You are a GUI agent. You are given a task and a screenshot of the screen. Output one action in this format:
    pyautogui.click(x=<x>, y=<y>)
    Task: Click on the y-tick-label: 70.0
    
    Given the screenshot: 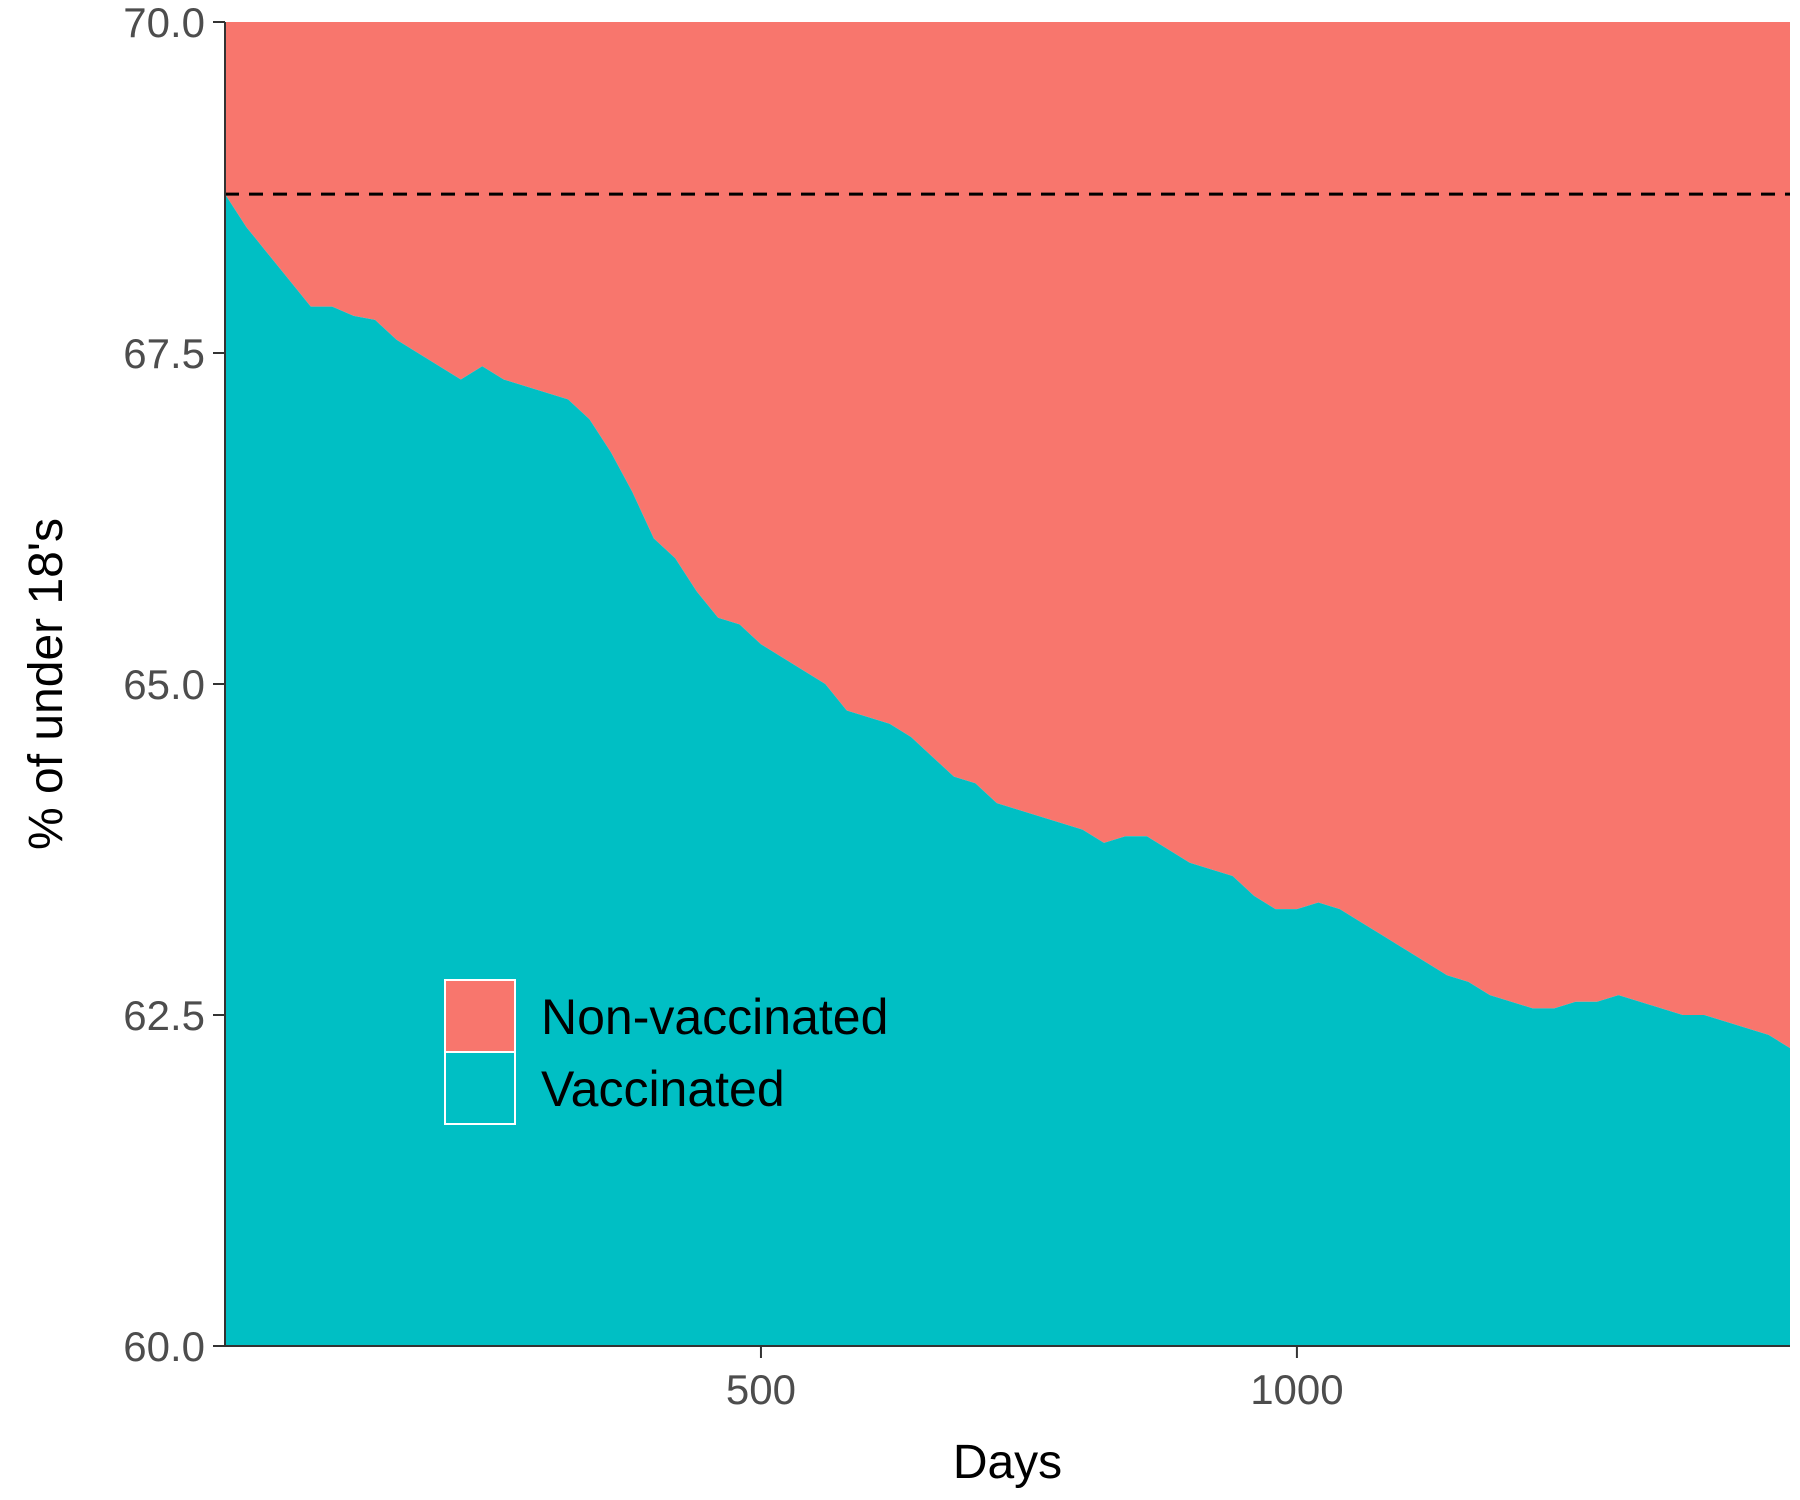 What is the action you would take?
    pyautogui.click(x=164, y=23)
    